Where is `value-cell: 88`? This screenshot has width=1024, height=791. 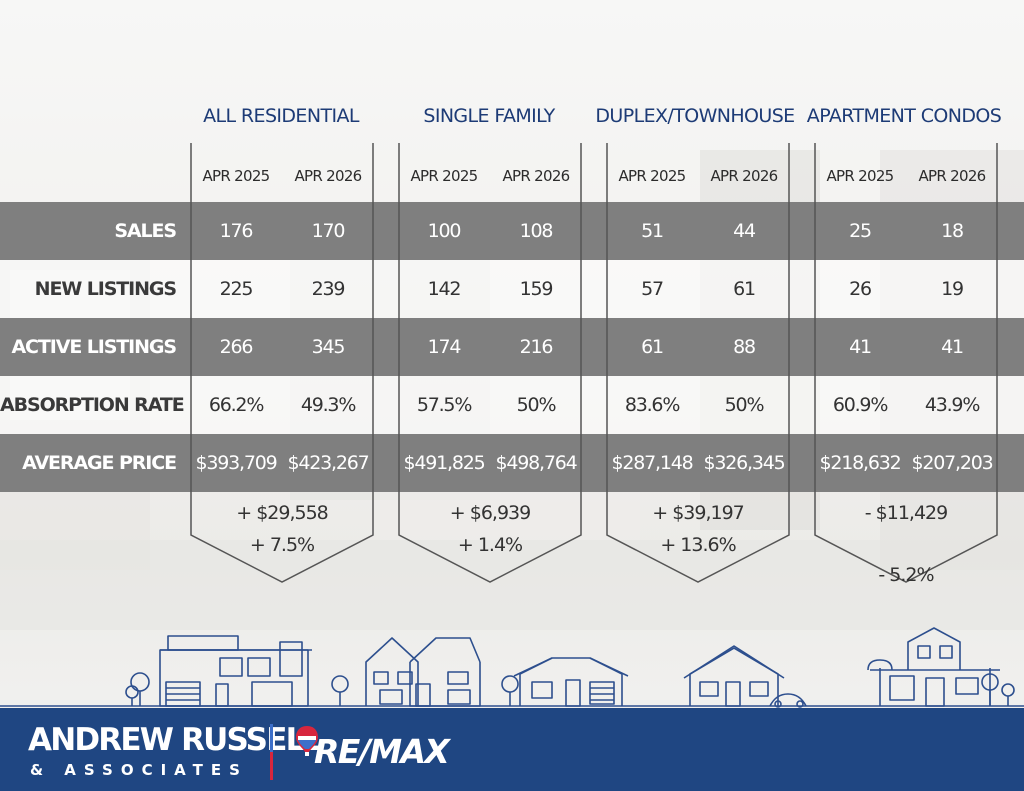
value-cell: 88 is located at coordinates (744, 347).